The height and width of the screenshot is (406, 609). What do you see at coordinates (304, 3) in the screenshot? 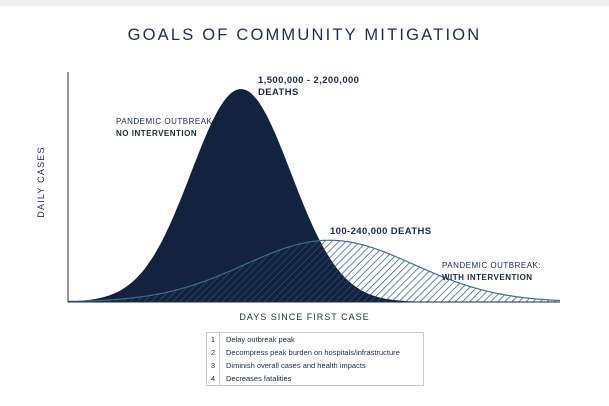
I see `top-bar` at bounding box center [304, 3].